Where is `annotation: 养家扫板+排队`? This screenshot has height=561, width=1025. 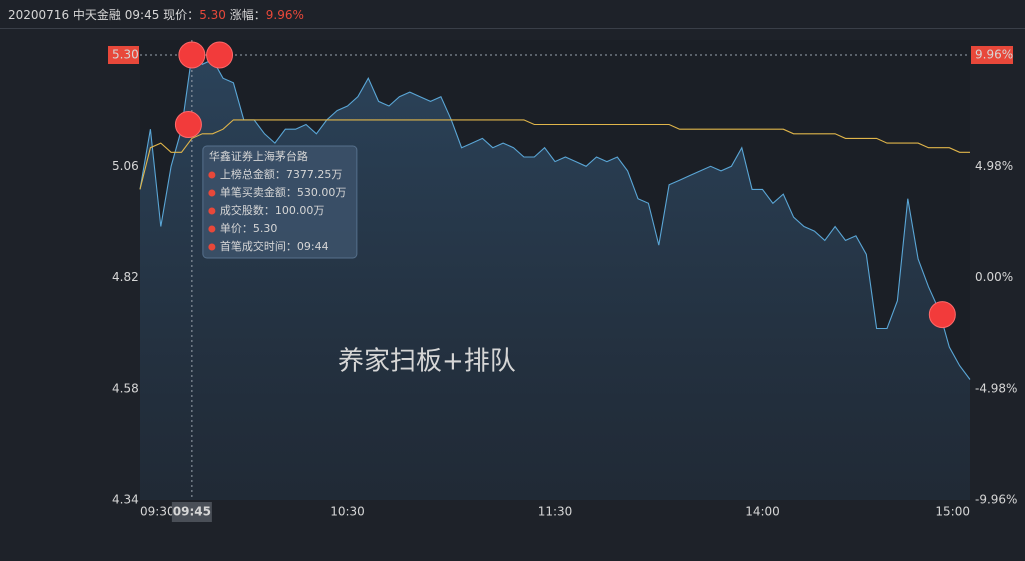
annotation: 养家扫板+排队 is located at coordinates (427, 362).